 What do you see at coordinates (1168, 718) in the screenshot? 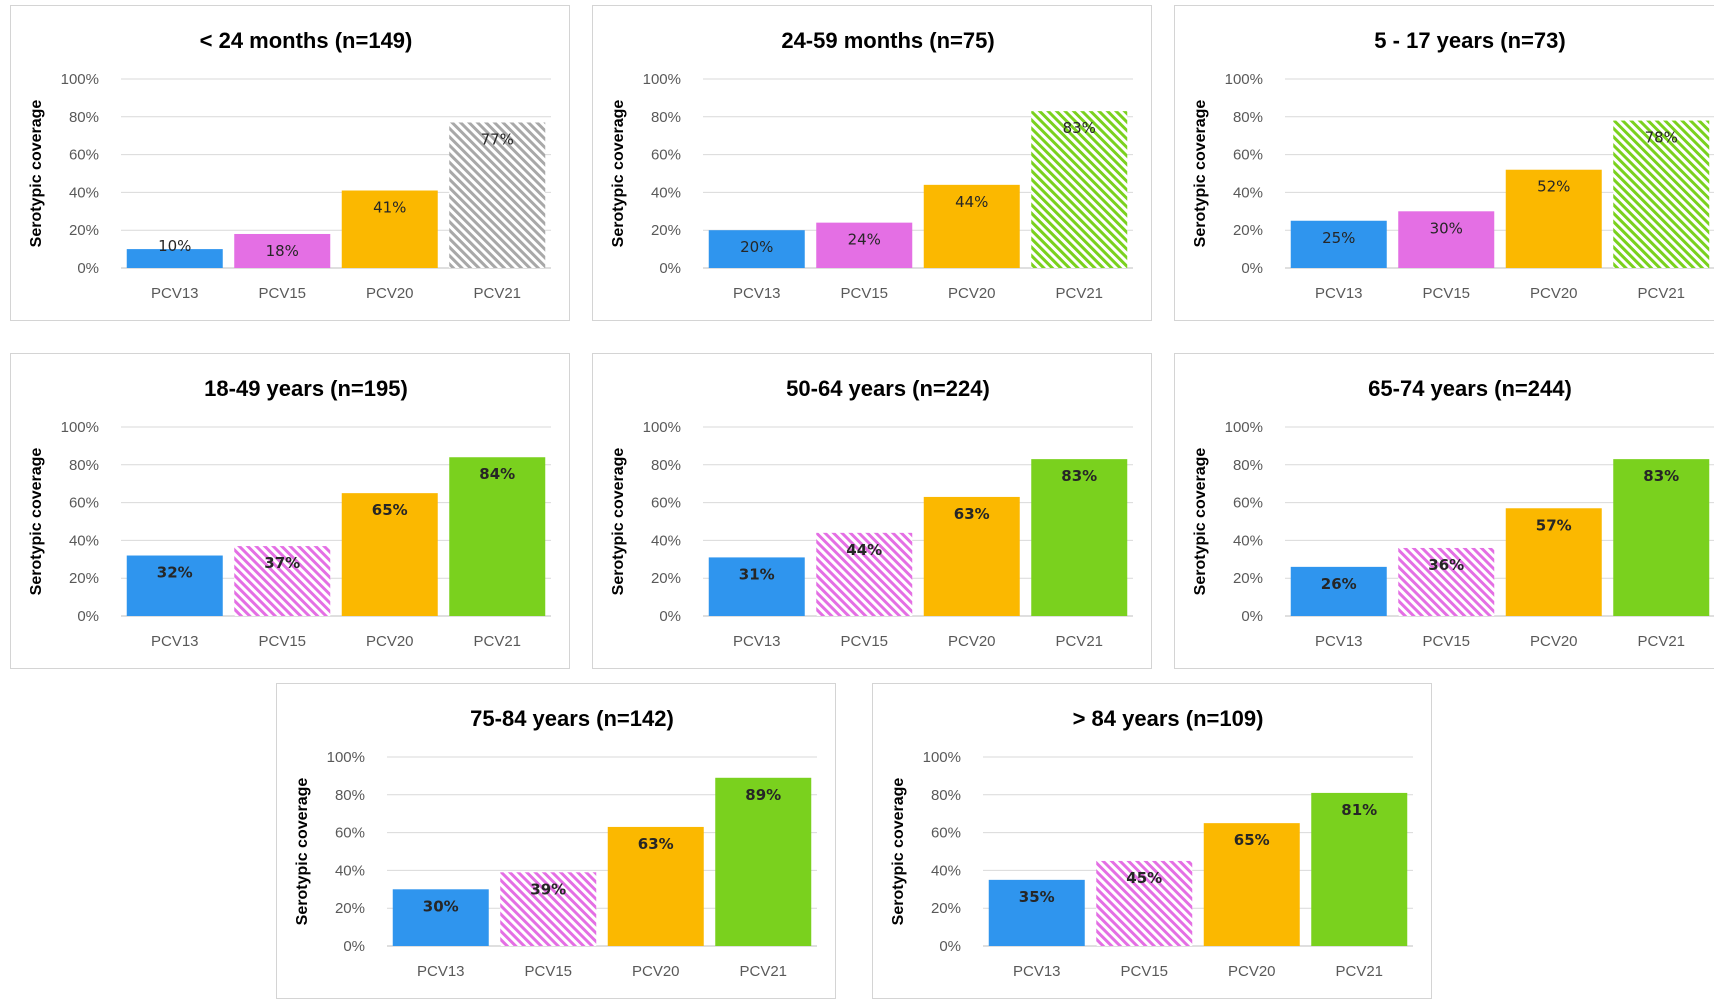
I see `chart-title: > 84 years (n=109)` at bounding box center [1168, 718].